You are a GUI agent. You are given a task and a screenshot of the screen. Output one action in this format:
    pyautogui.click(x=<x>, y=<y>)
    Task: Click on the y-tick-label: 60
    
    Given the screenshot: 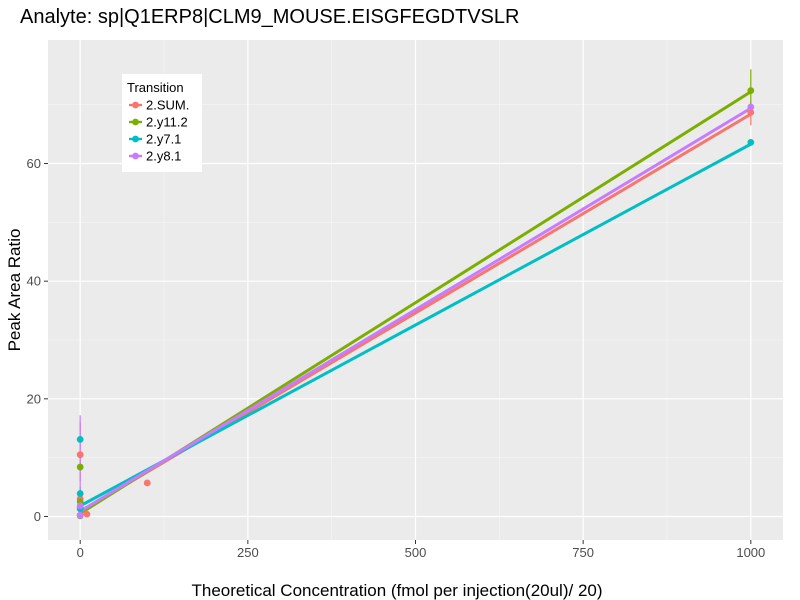 What is the action you would take?
    pyautogui.click(x=34, y=163)
    